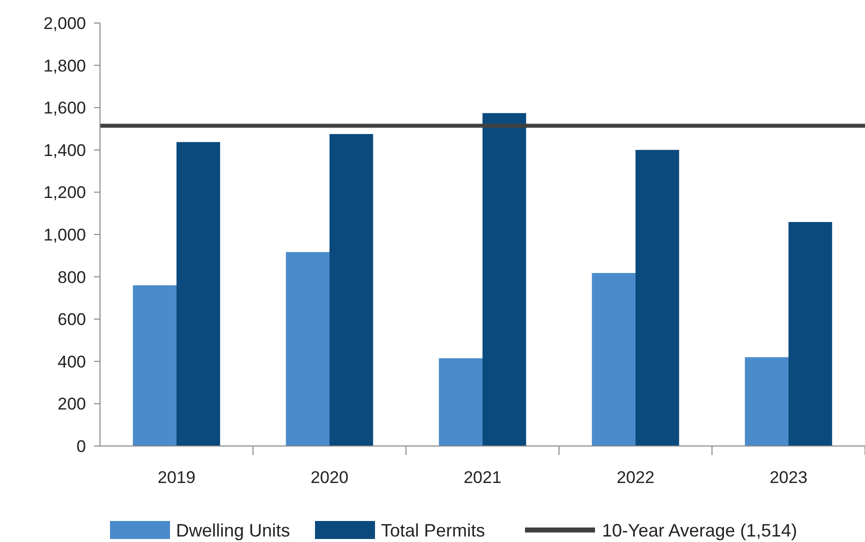 The image size is (865, 542). What do you see at coordinates (72, 277) in the screenshot?
I see `y-tick-label: 800` at bounding box center [72, 277].